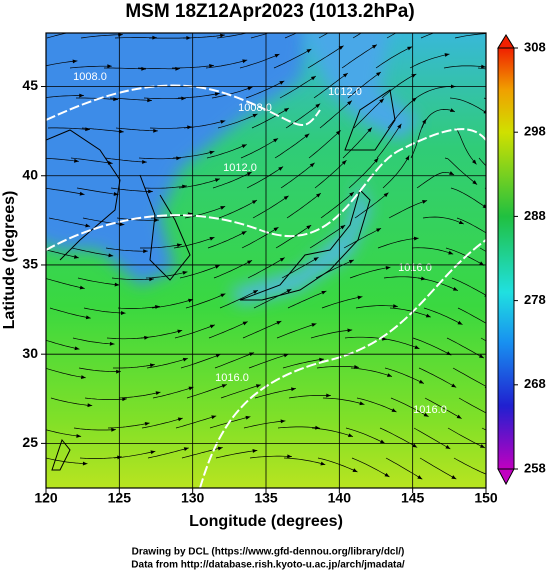  Describe the element at coordinates (535, 299) in the screenshot. I see `colorbar-tick-label: 278` at that location.